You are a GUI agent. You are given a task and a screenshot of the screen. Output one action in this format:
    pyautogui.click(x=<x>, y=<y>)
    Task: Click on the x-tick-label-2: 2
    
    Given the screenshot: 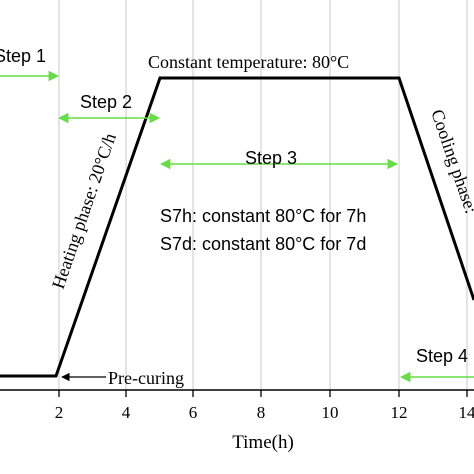 What is the action you would take?
    pyautogui.click(x=59, y=412)
    